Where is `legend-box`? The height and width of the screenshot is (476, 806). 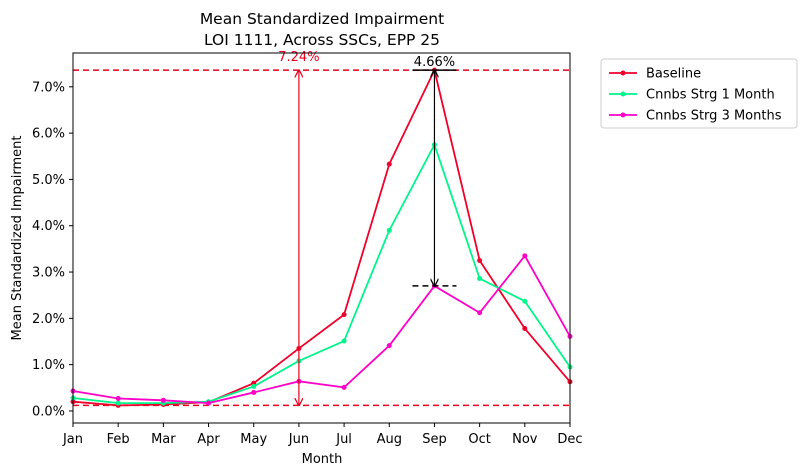
legend-box is located at coordinates (699, 93).